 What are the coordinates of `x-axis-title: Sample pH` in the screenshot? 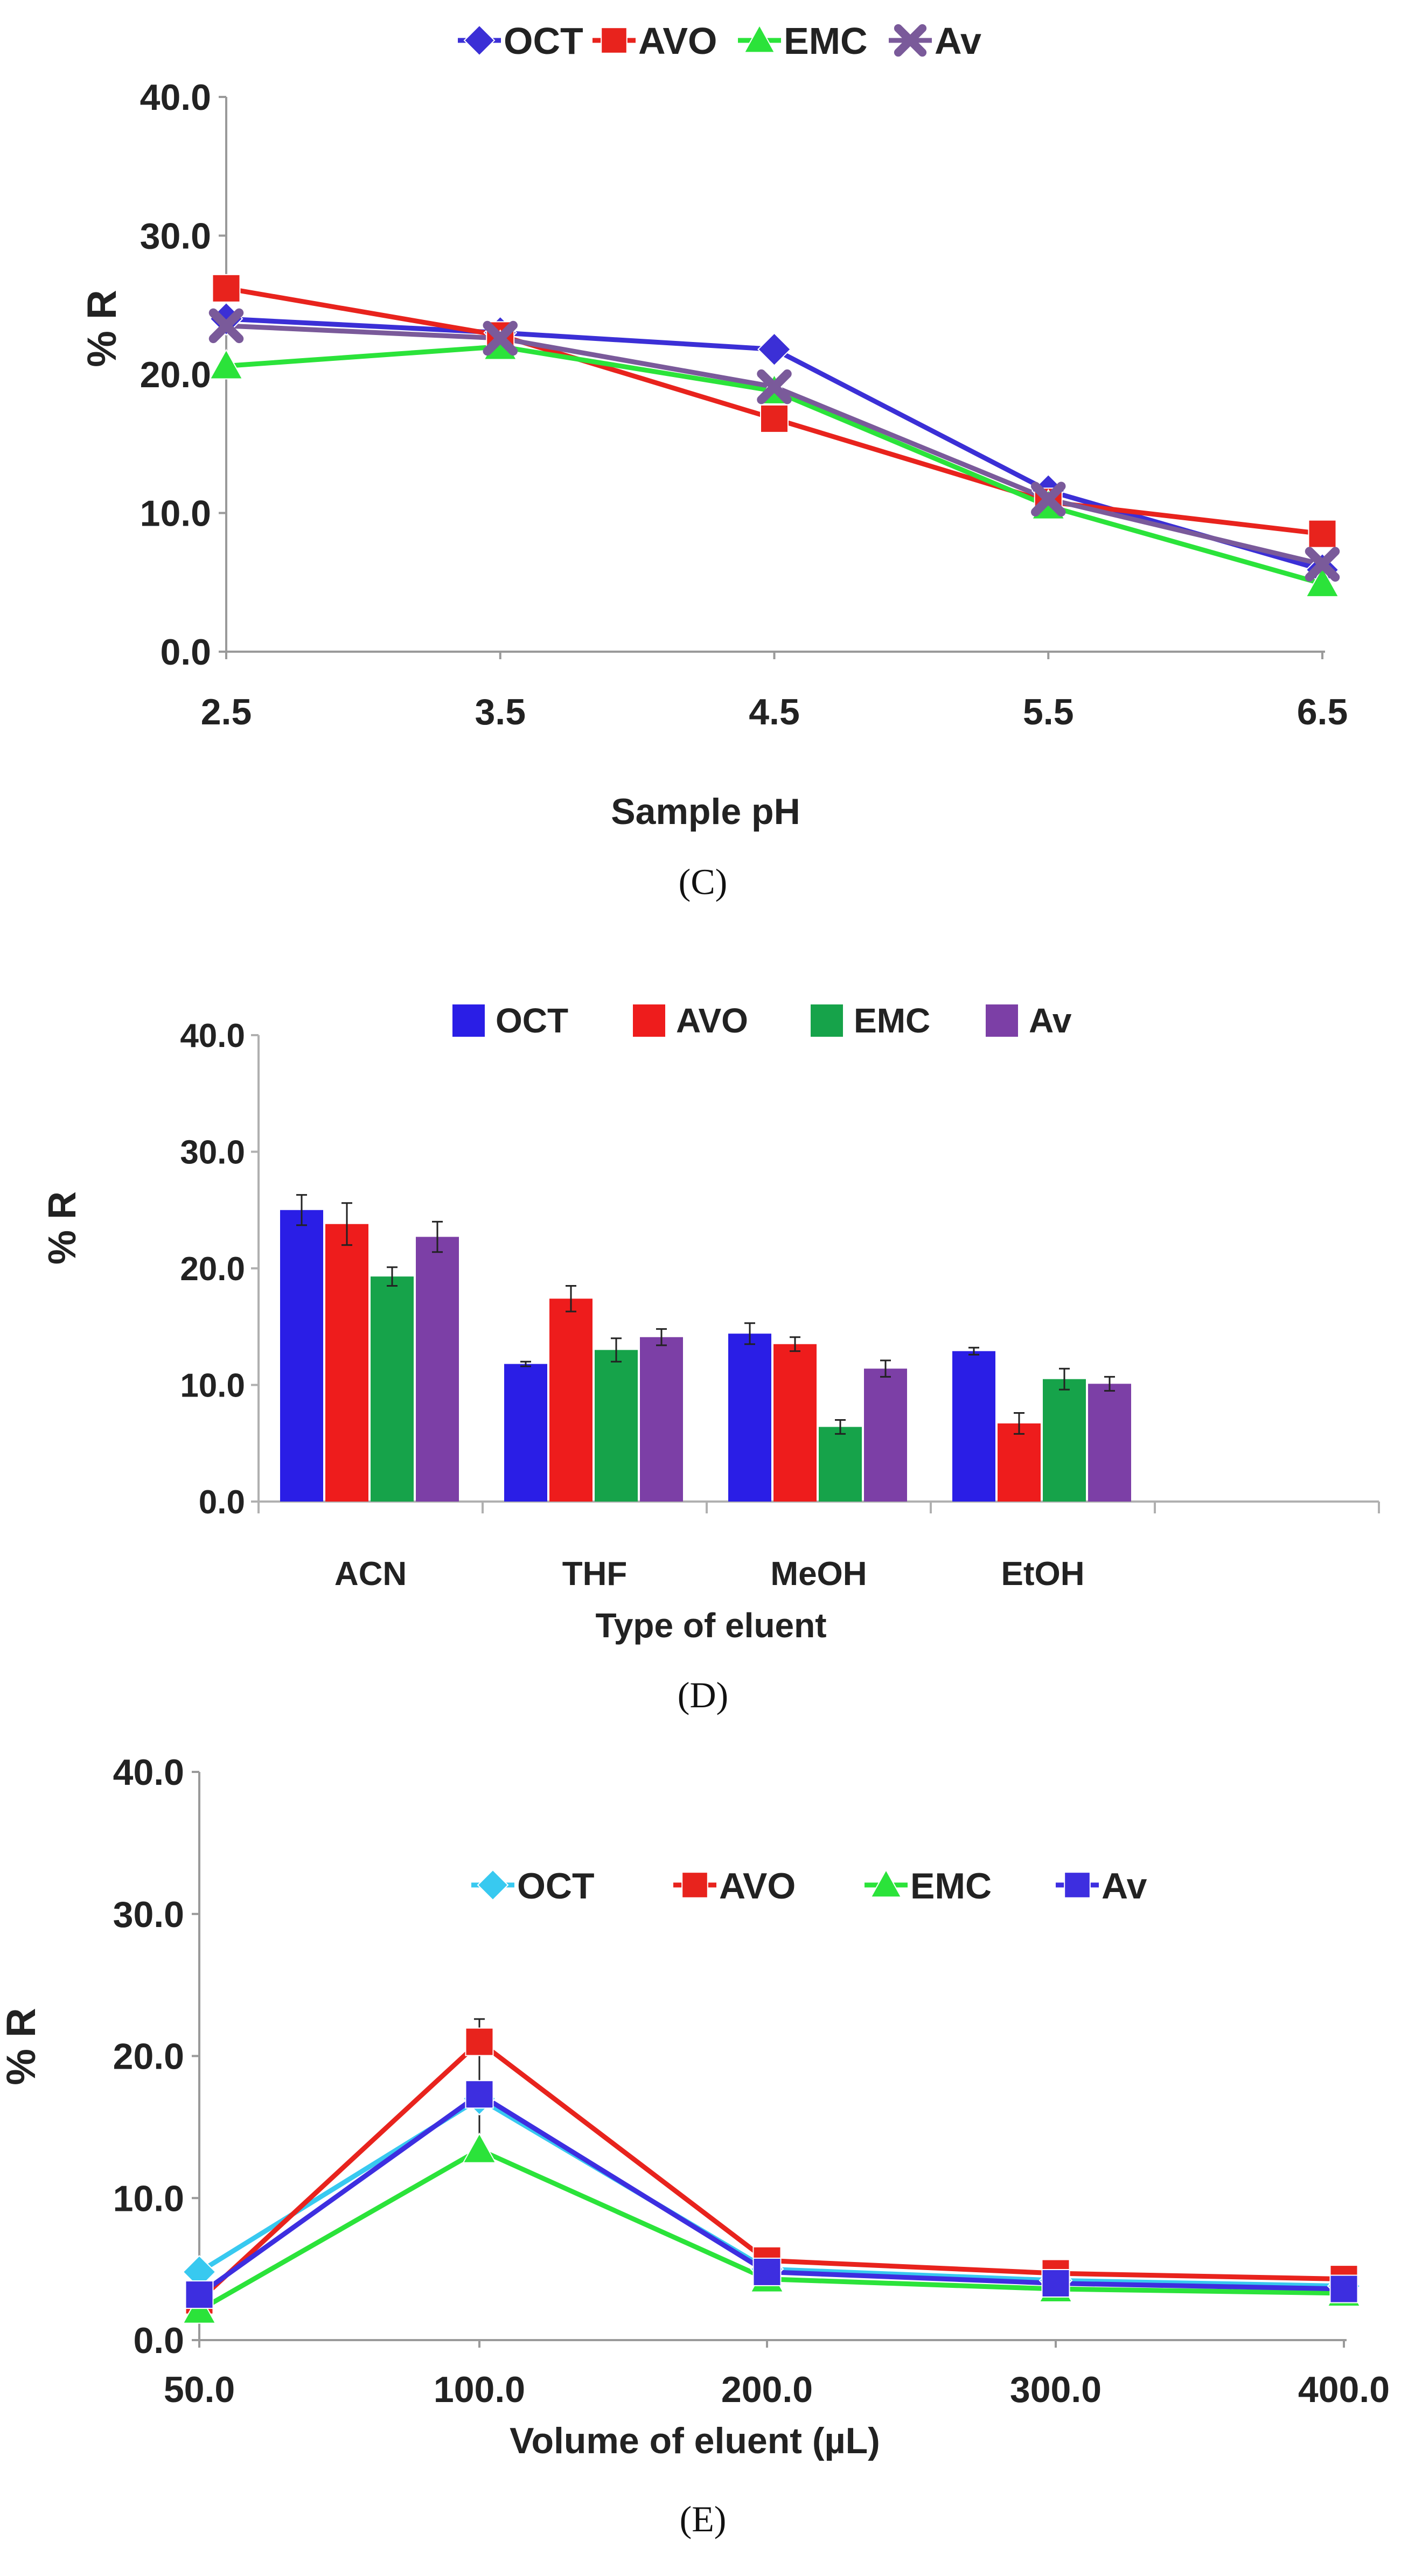 It's located at (706, 811).